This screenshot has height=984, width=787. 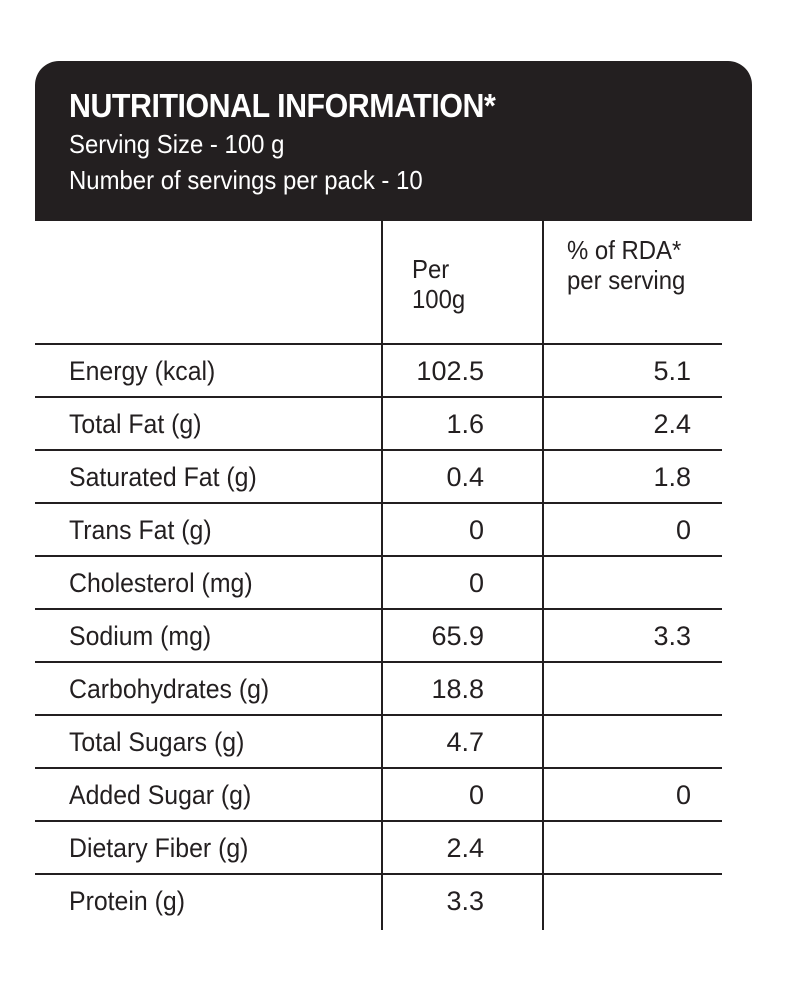 What do you see at coordinates (378, 583) in the screenshot?
I see `table-row: Cholesterol (mg) 0` at bounding box center [378, 583].